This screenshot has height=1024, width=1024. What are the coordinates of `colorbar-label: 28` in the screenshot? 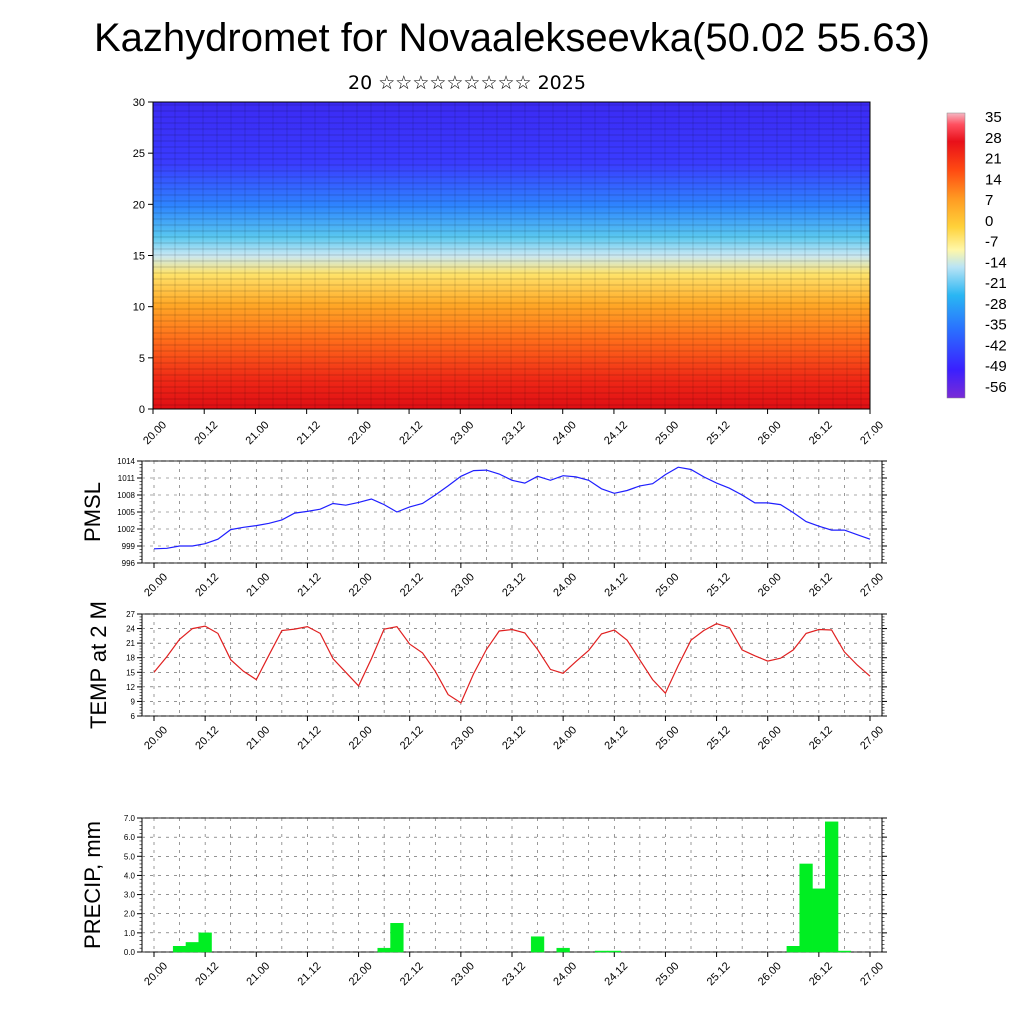 It's located at (993, 138).